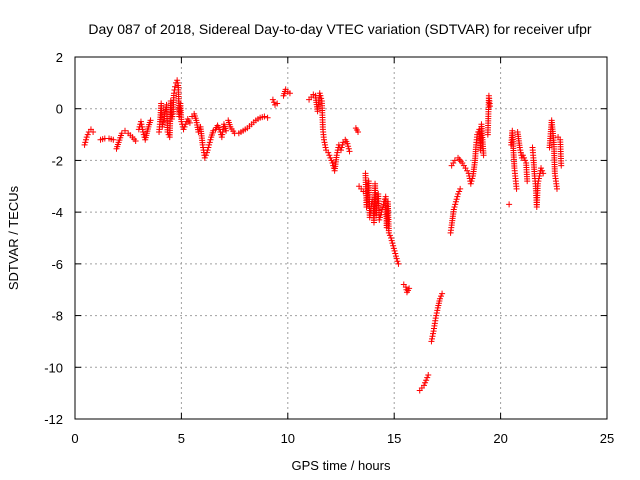 The width and height of the screenshot is (640, 480). What do you see at coordinates (57, 212) in the screenshot?
I see `y-tick-label: -4` at bounding box center [57, 212].